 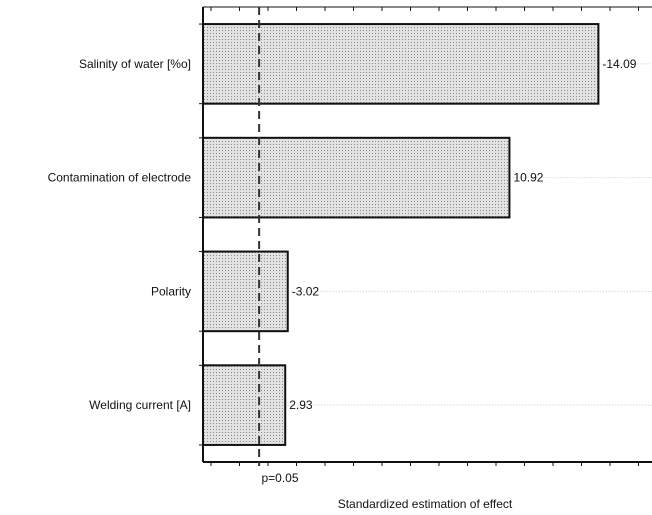 What do you see at coordinates (140, 405) in the screenshot?
I see `category-label: Welding current [A]` at bounding box center [140, 405].